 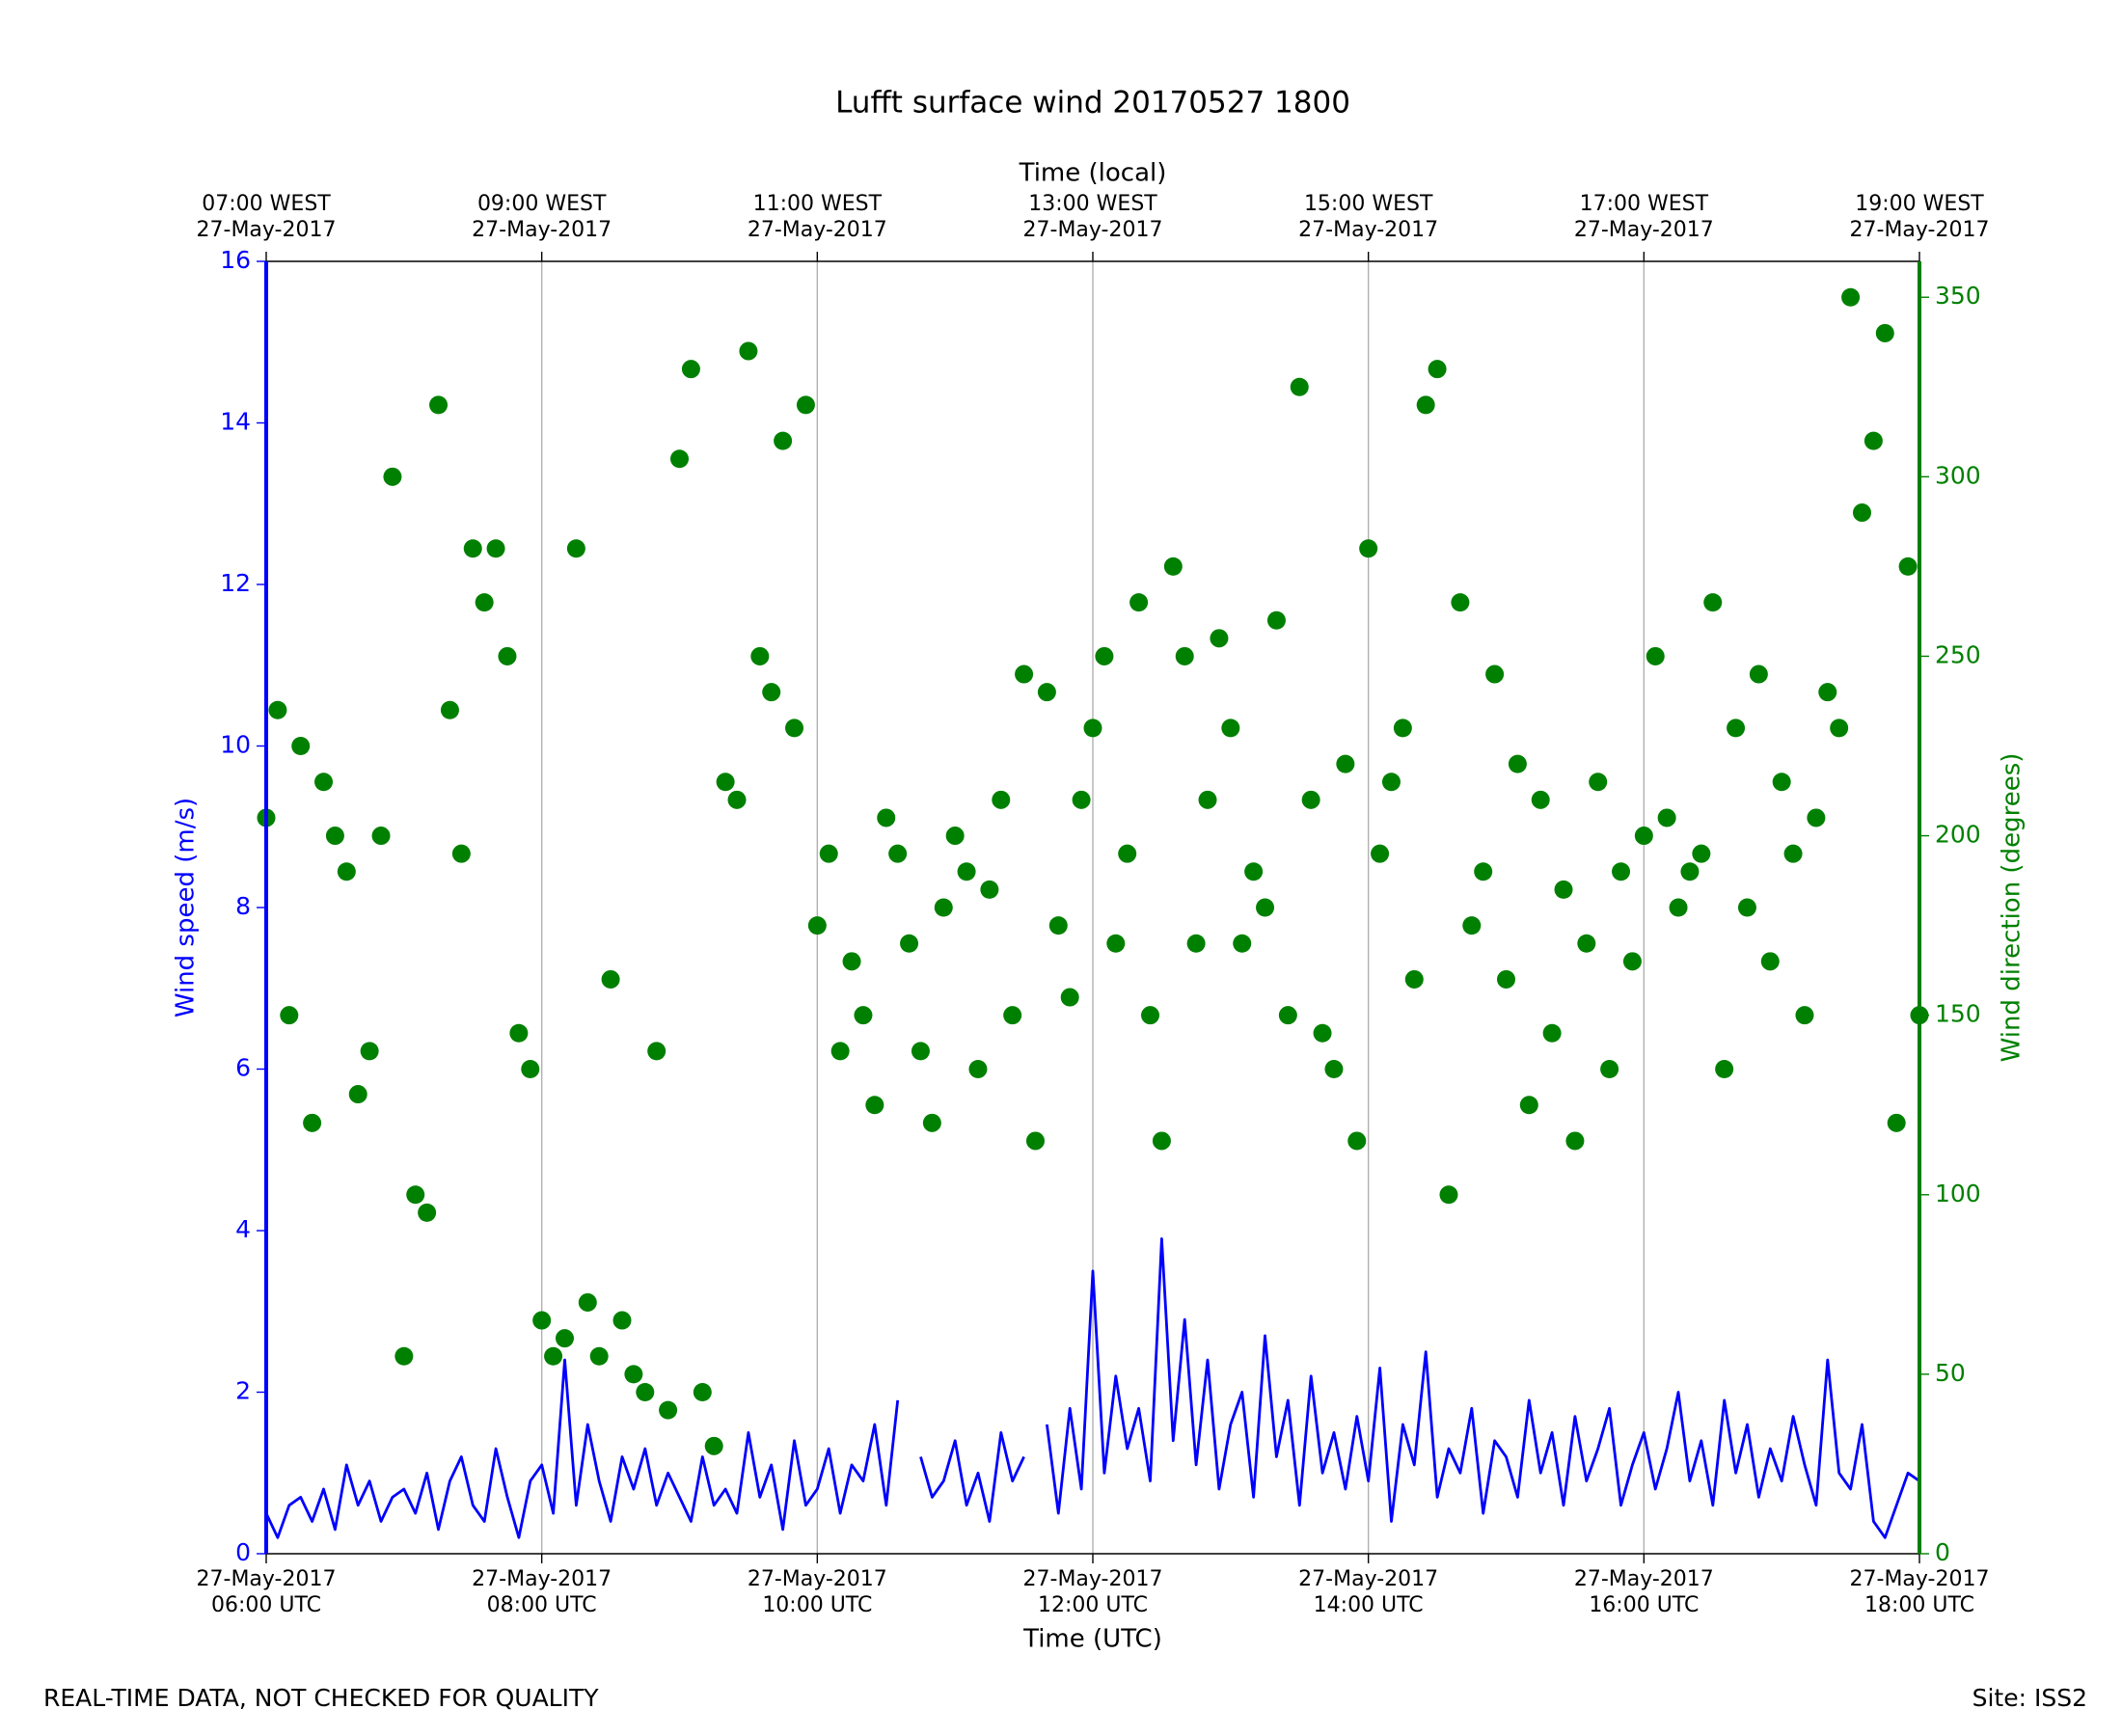 What do you see at coordinates (1092, 1388) in the screenshot?
I see `speed-line` at bounding box center [1092, 1388].